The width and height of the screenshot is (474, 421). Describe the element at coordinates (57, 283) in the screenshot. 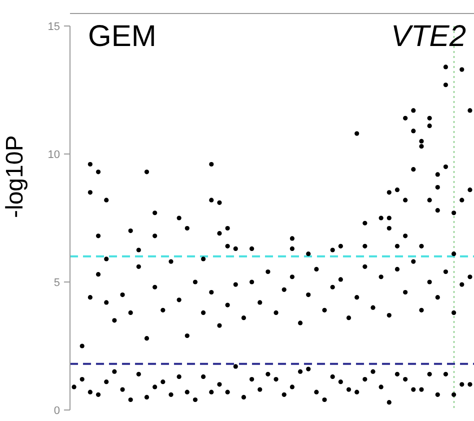

I see `y-tick-label: 5` at that location.